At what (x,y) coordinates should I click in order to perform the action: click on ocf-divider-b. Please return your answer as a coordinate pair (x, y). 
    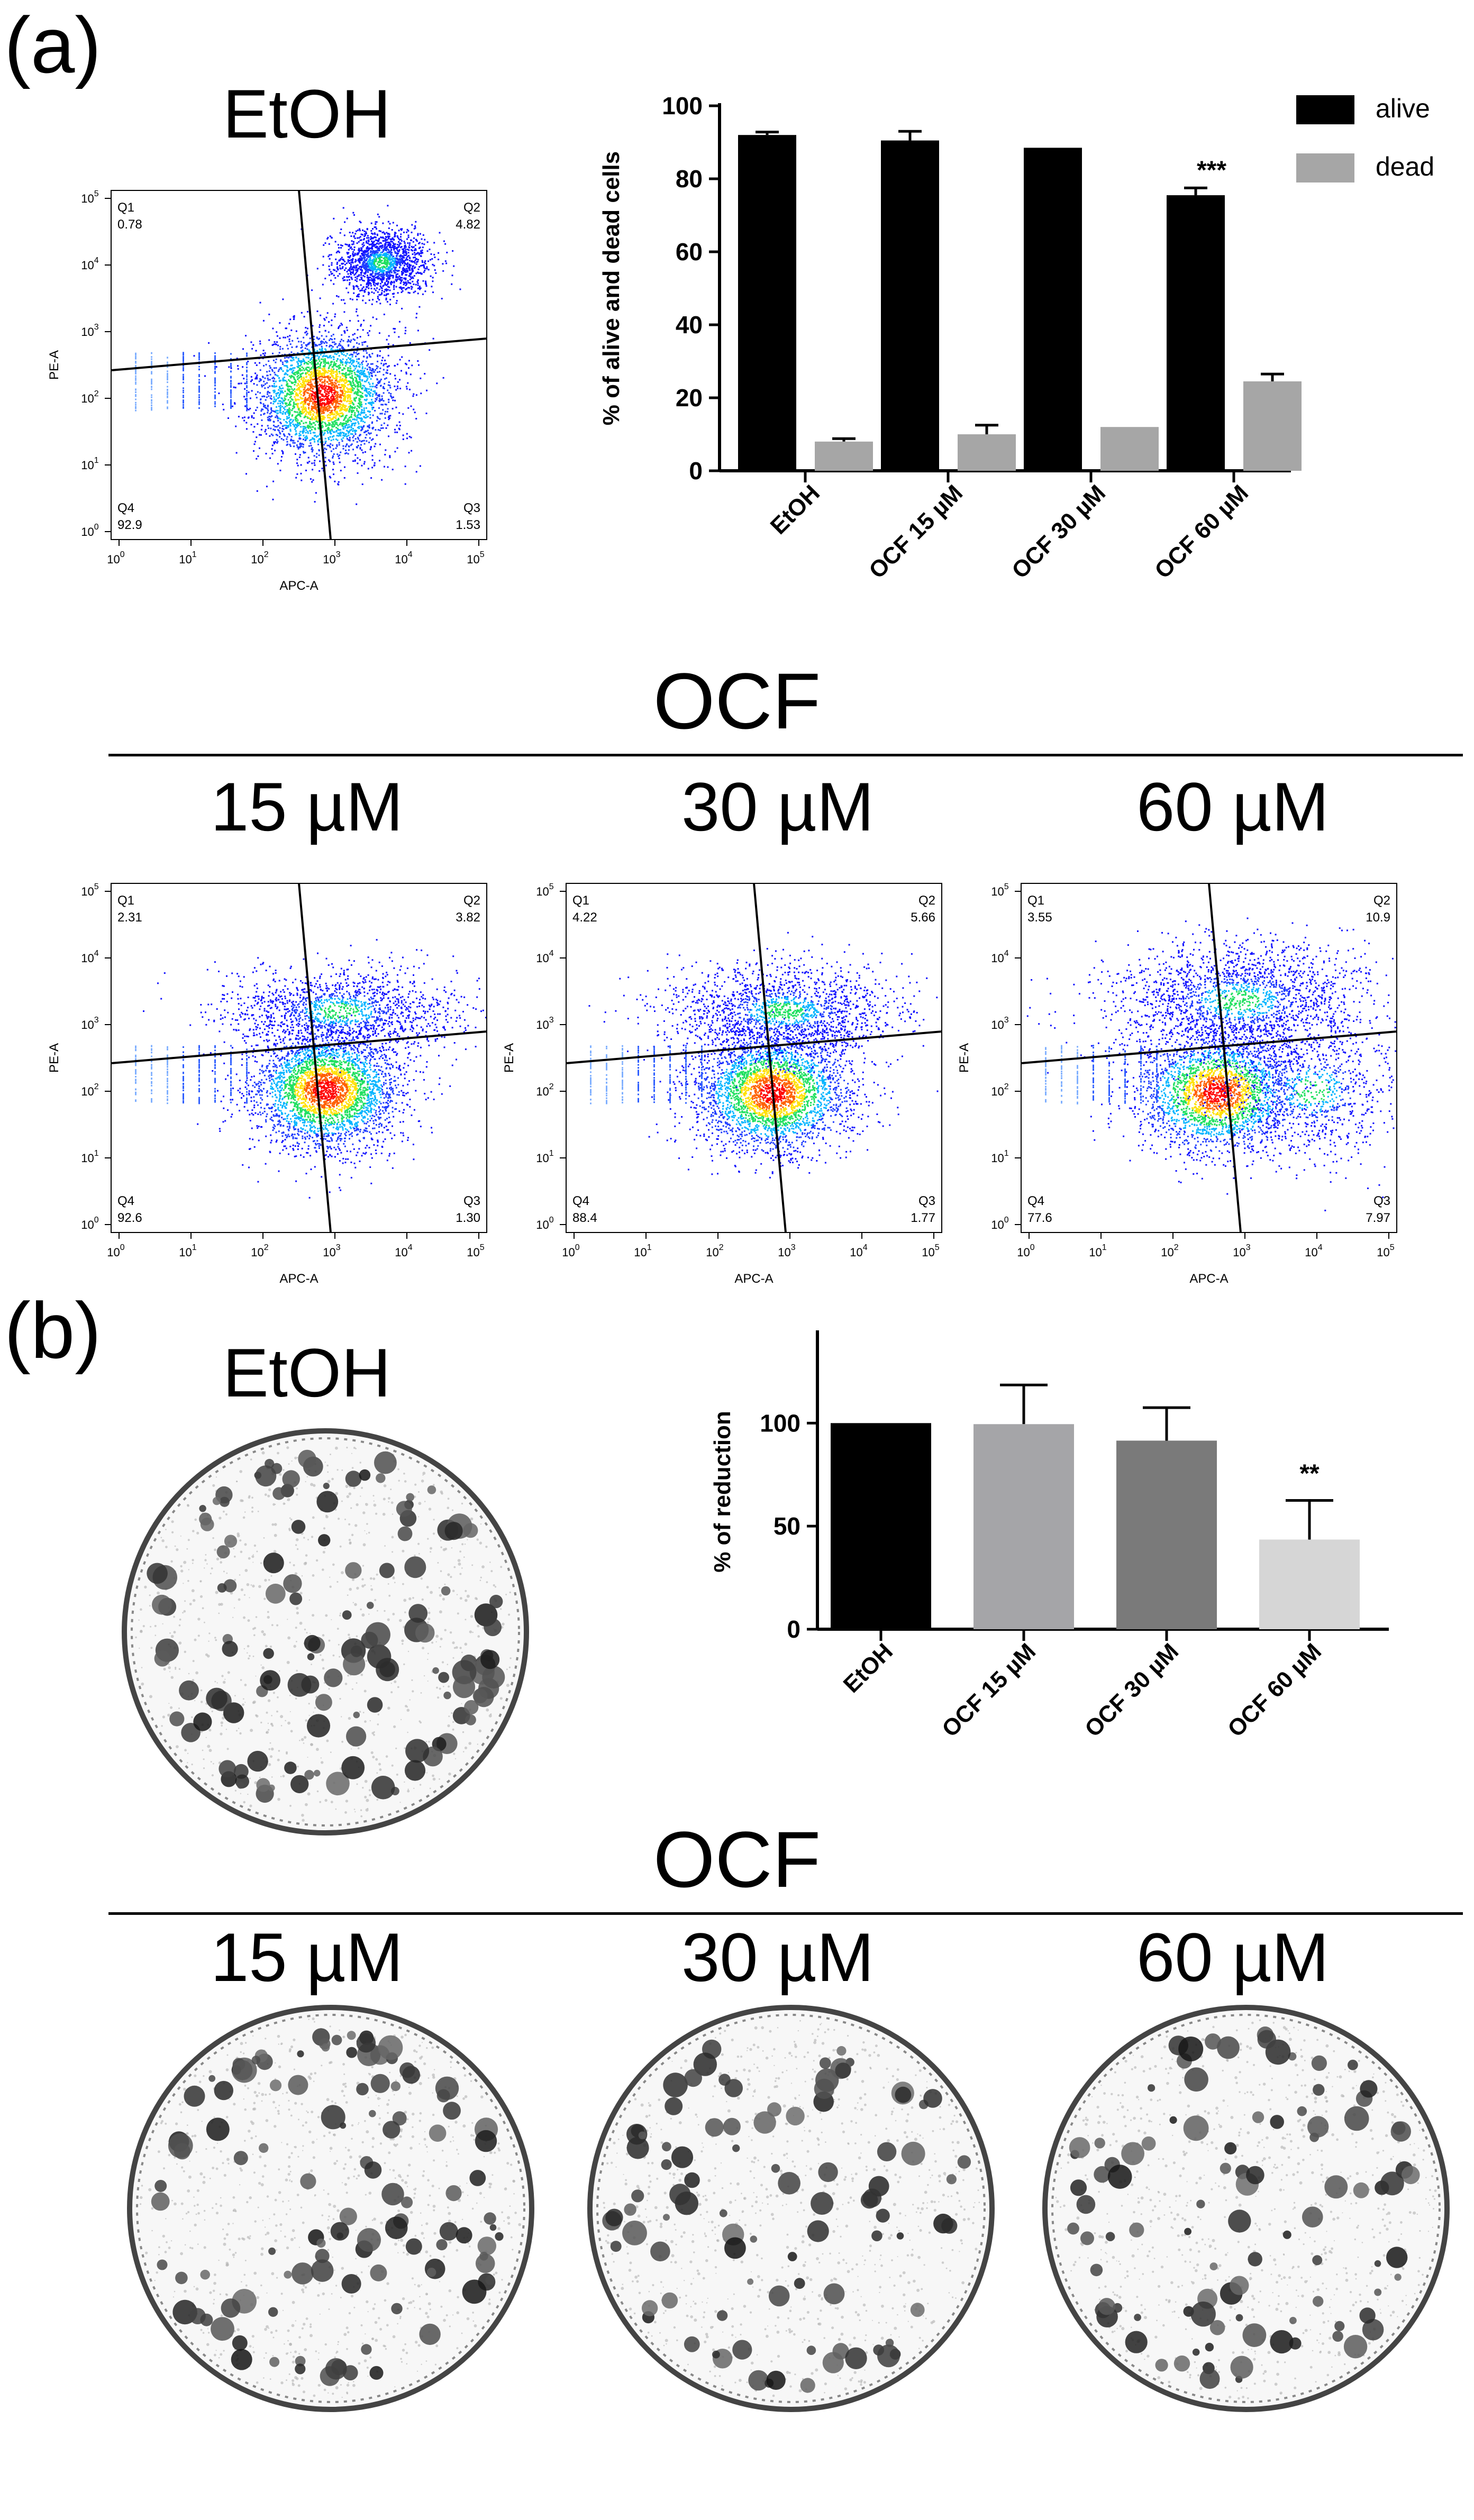
    Looking at the image, I should click on (786, 1913).